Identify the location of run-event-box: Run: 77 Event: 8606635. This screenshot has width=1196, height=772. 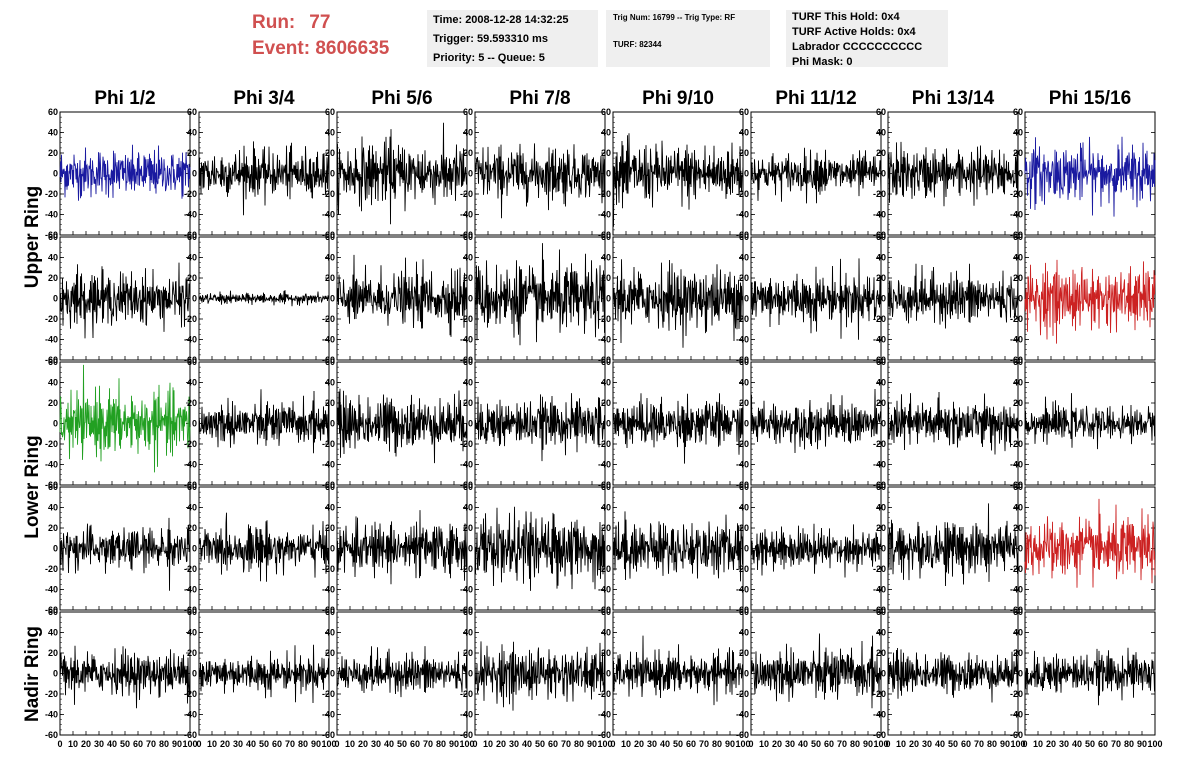
(320, 36).